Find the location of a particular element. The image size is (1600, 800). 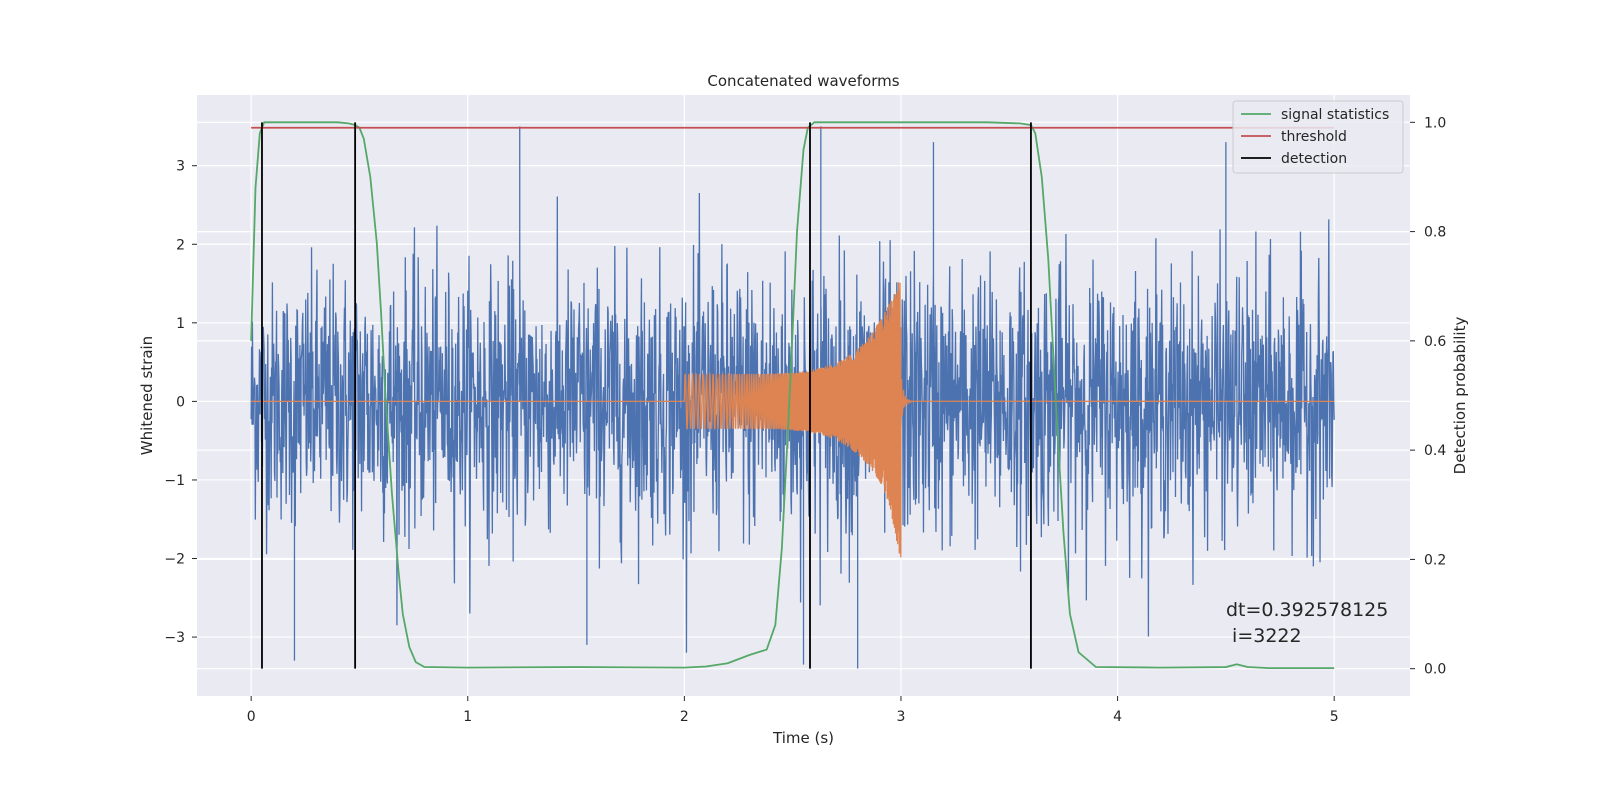

y-axis-label: Whitened strain is located at coordinates (147, 395).